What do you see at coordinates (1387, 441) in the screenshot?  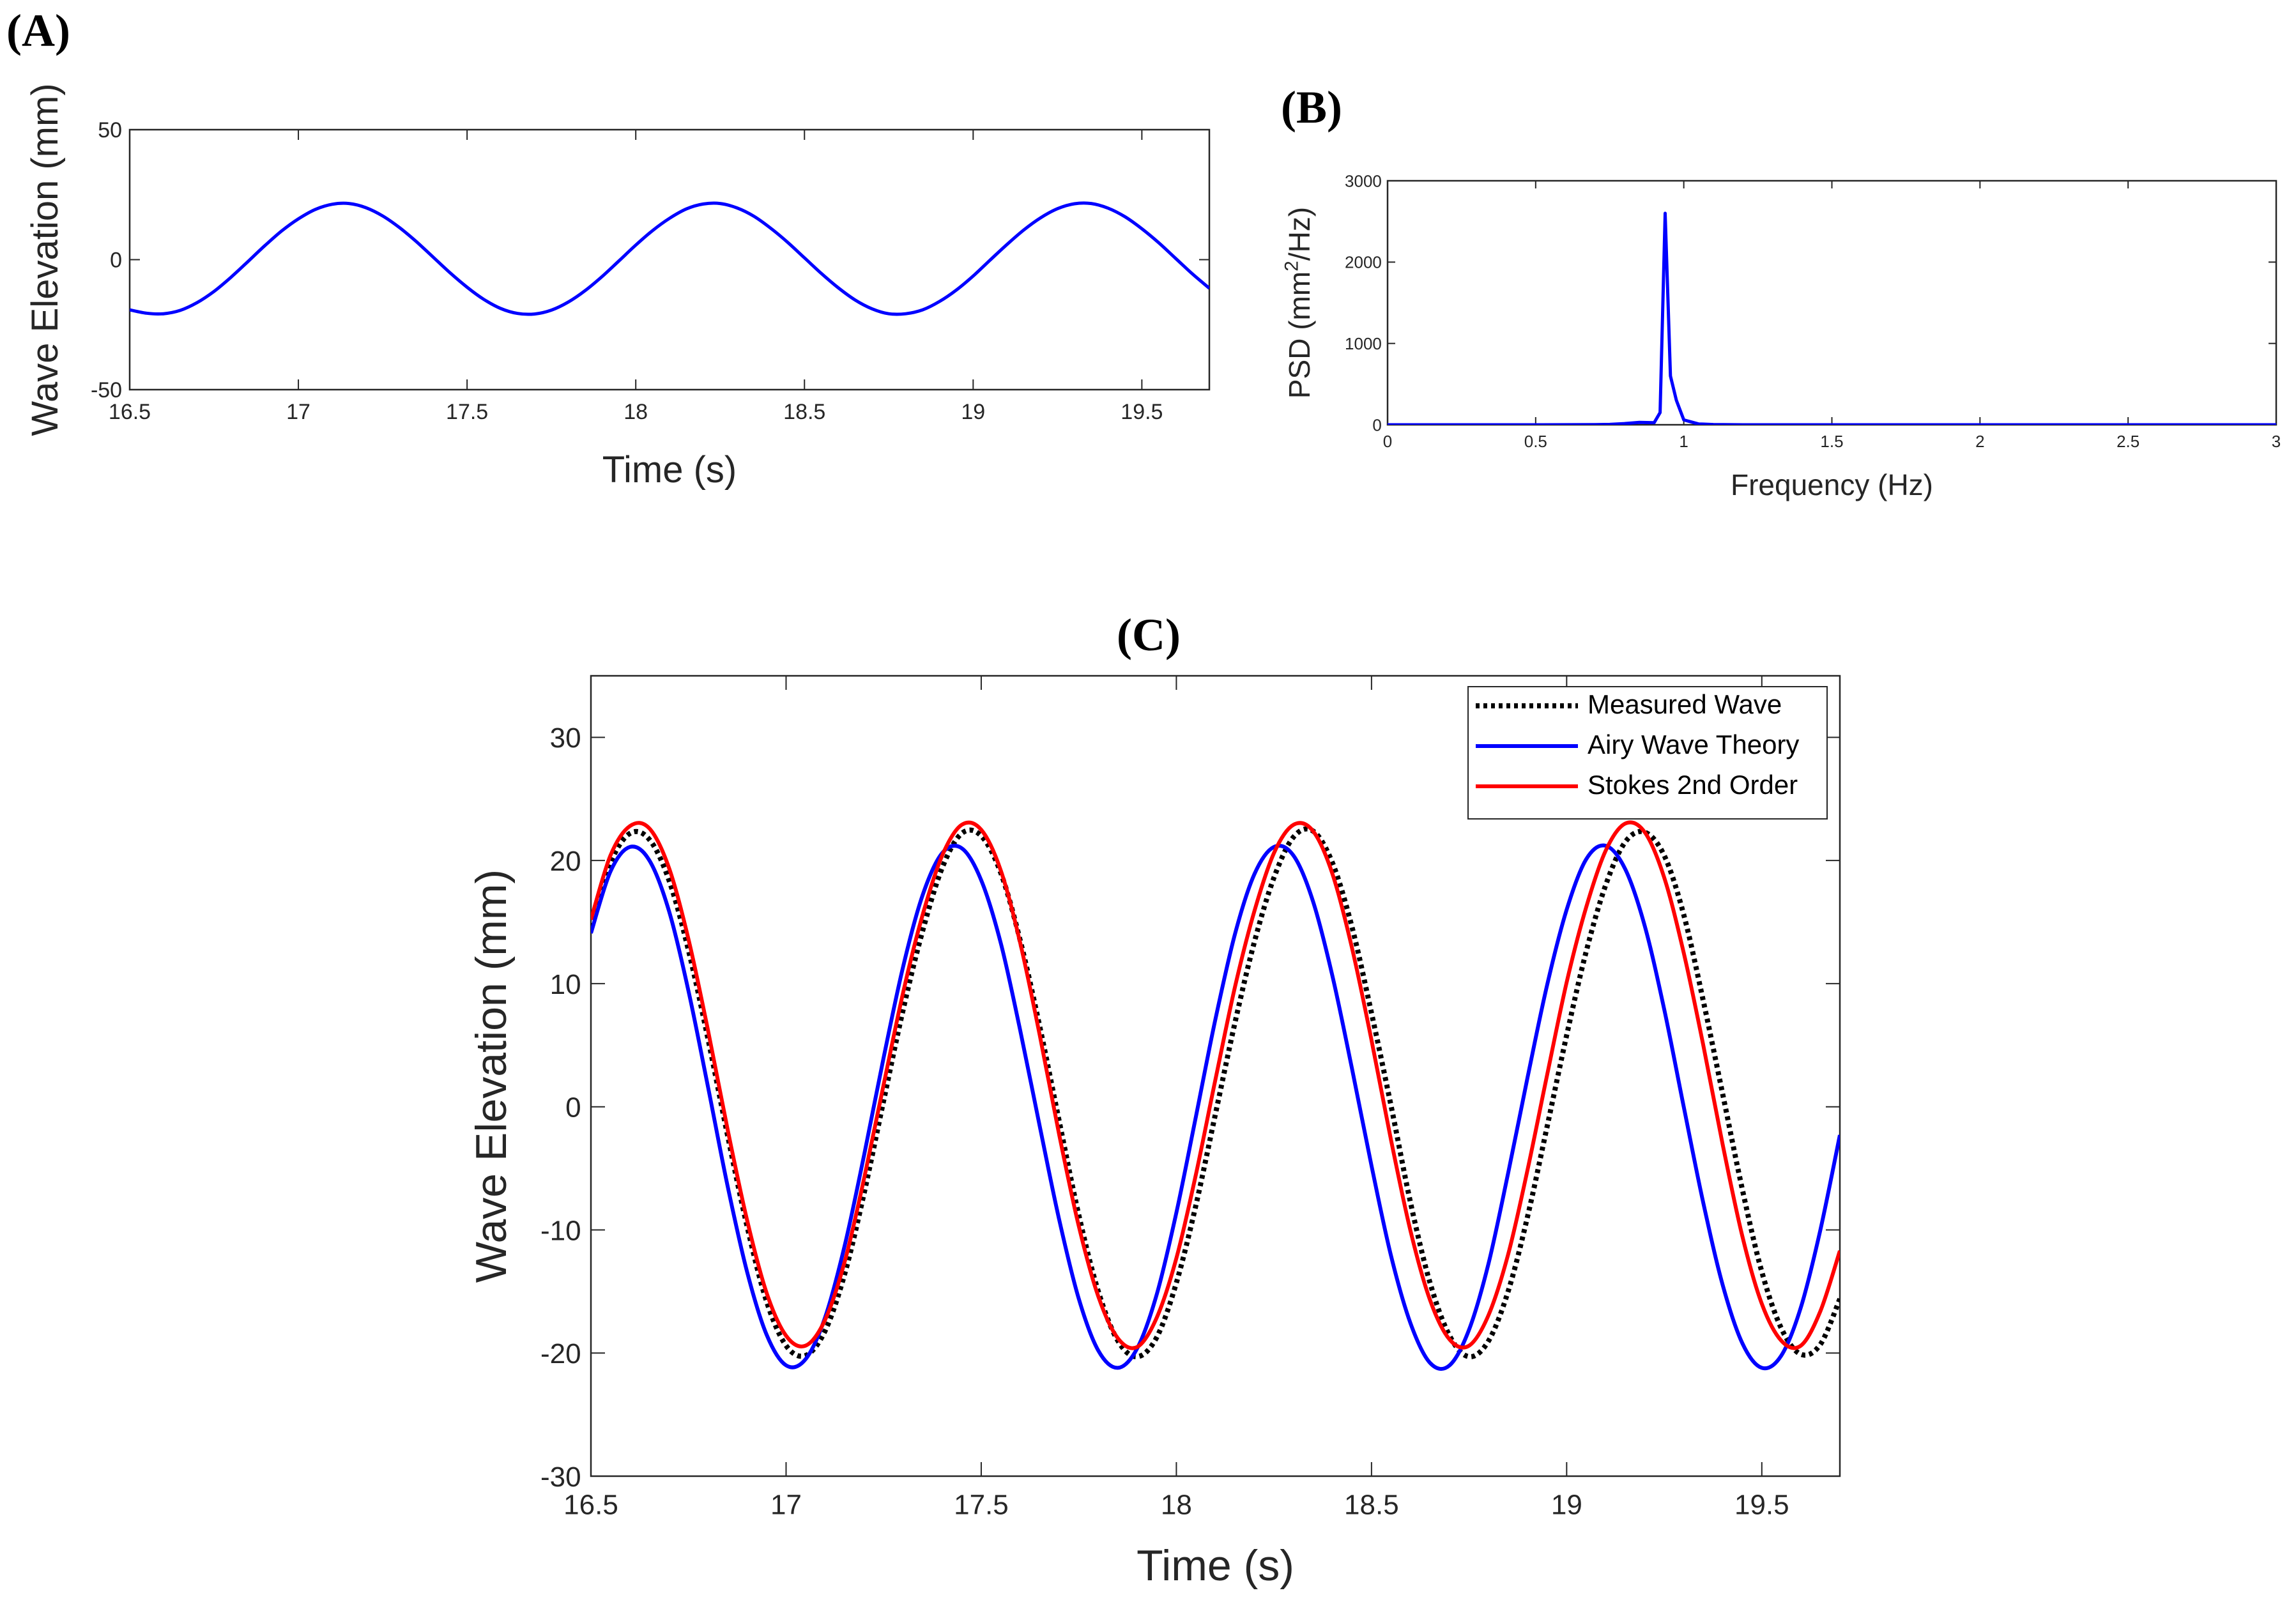 I see `x-tick-label: 0` at bounding box center [1387, 441].